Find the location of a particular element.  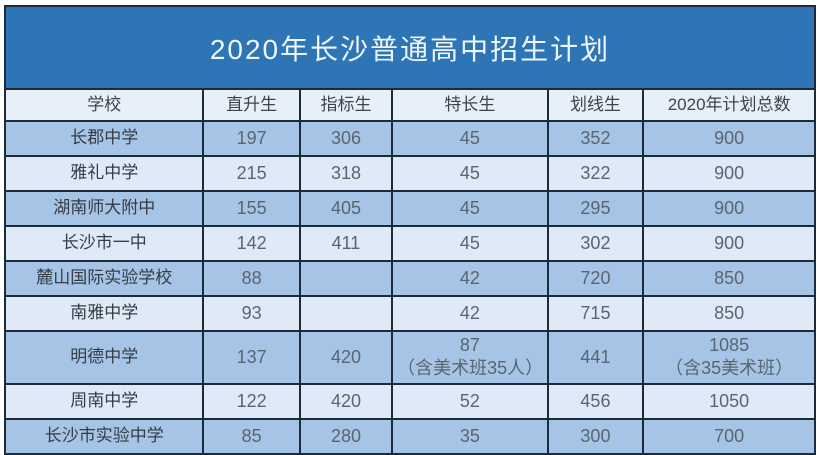

data-cell: 295 is located at coordinates (595, 208).